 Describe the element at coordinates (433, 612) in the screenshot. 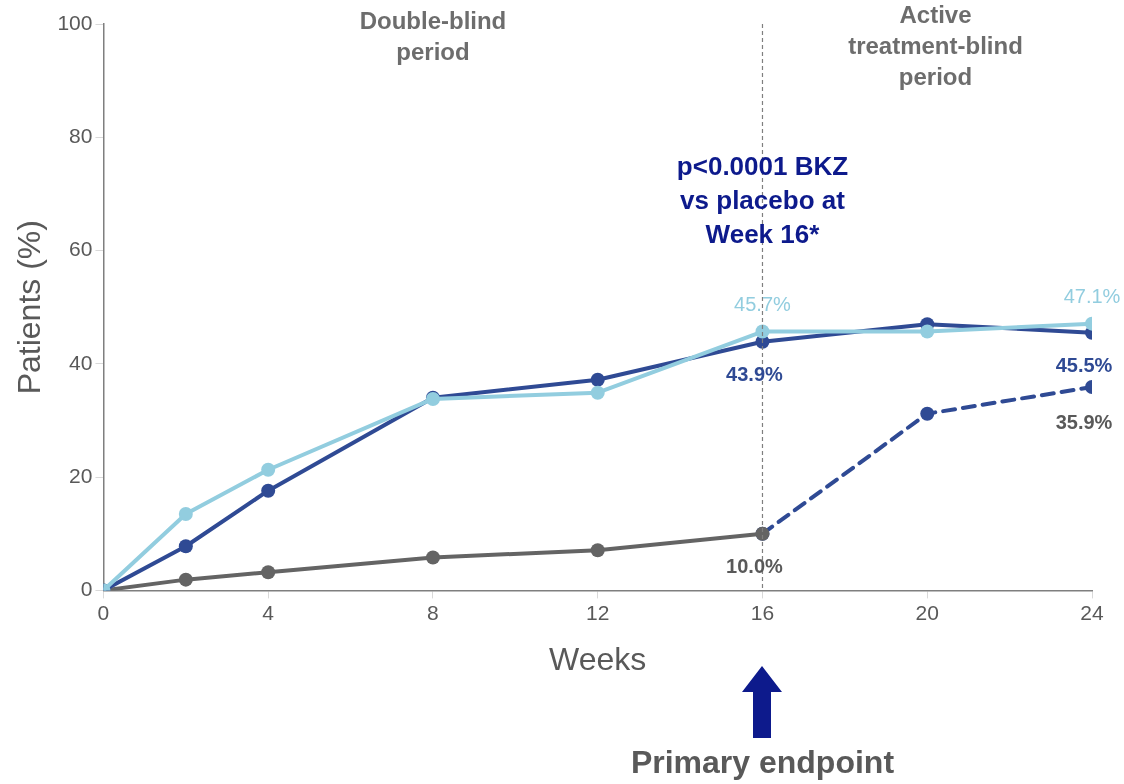

I see `x-tick-label: 8` at that location.